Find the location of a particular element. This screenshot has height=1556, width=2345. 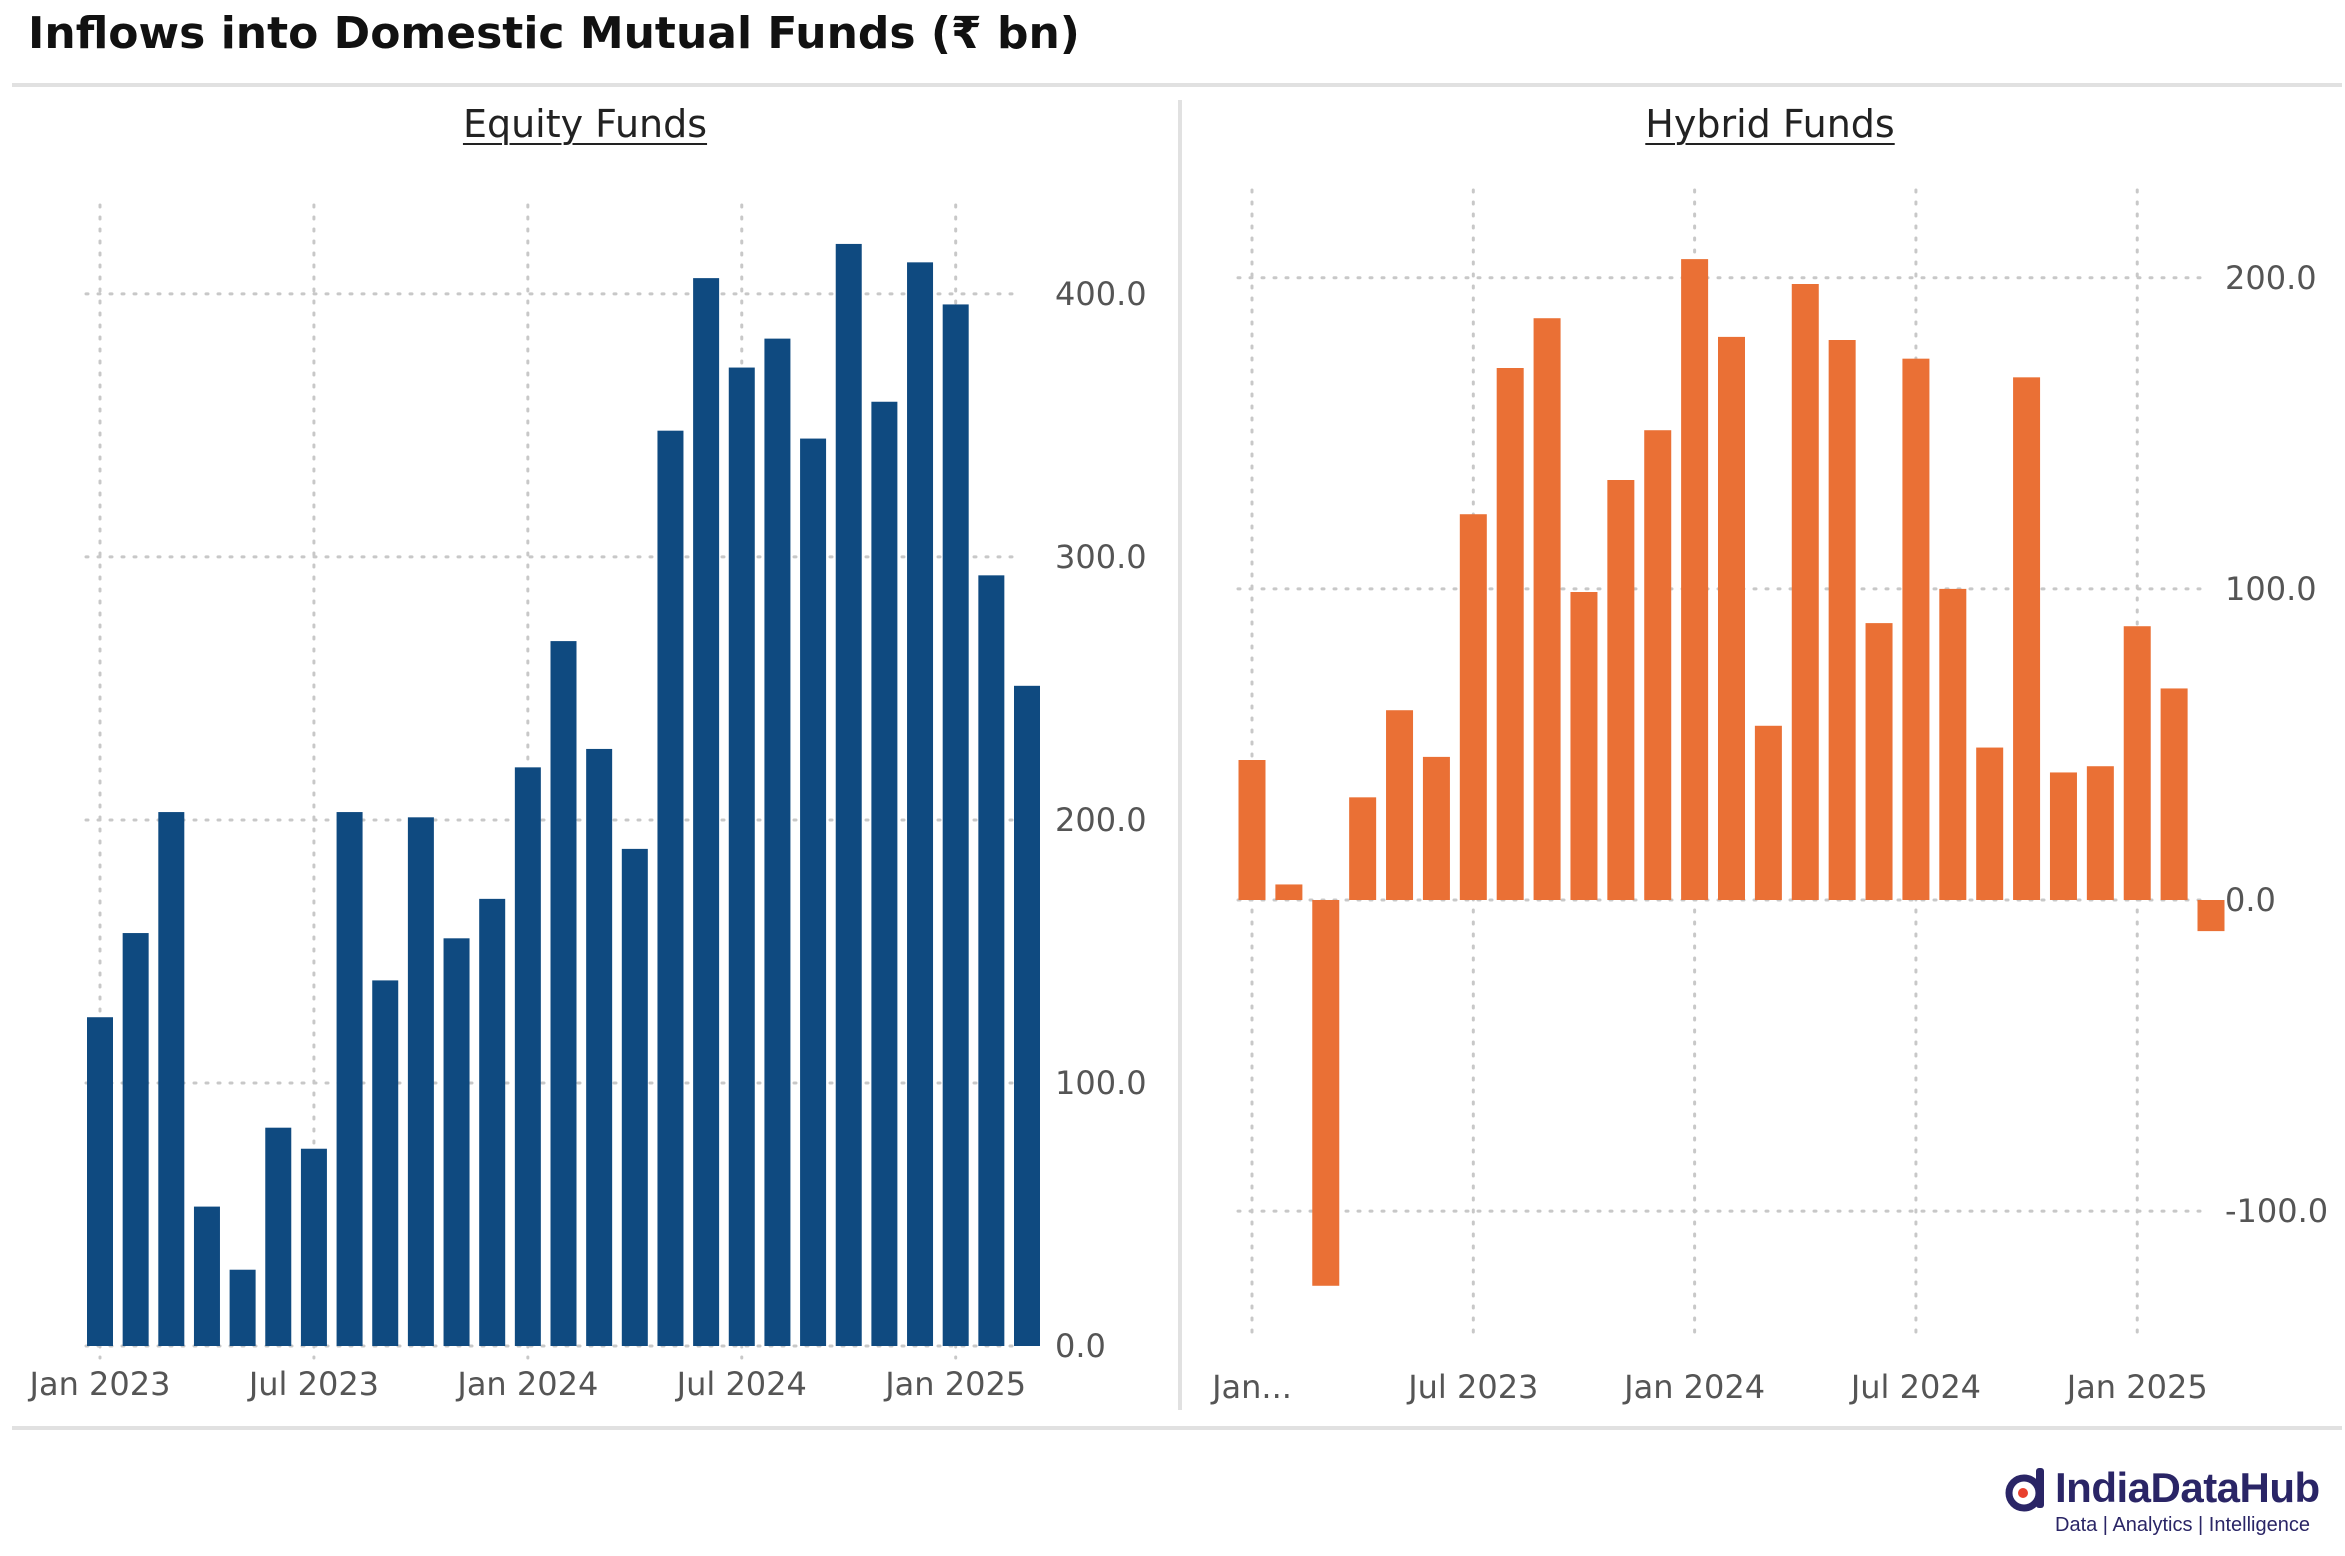

hybrid-bar-sep-2024 is located at coordinates (1990, 823).